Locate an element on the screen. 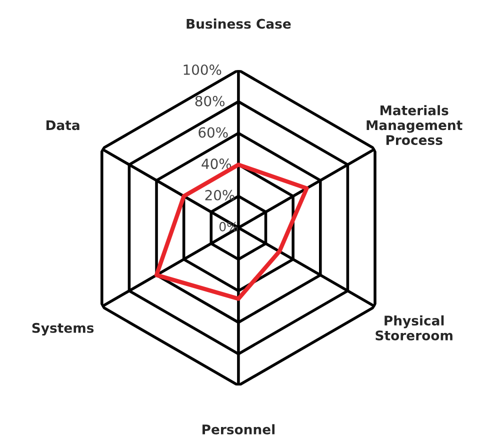  y-tick-label: 20% is located at coordinates (219, 195).